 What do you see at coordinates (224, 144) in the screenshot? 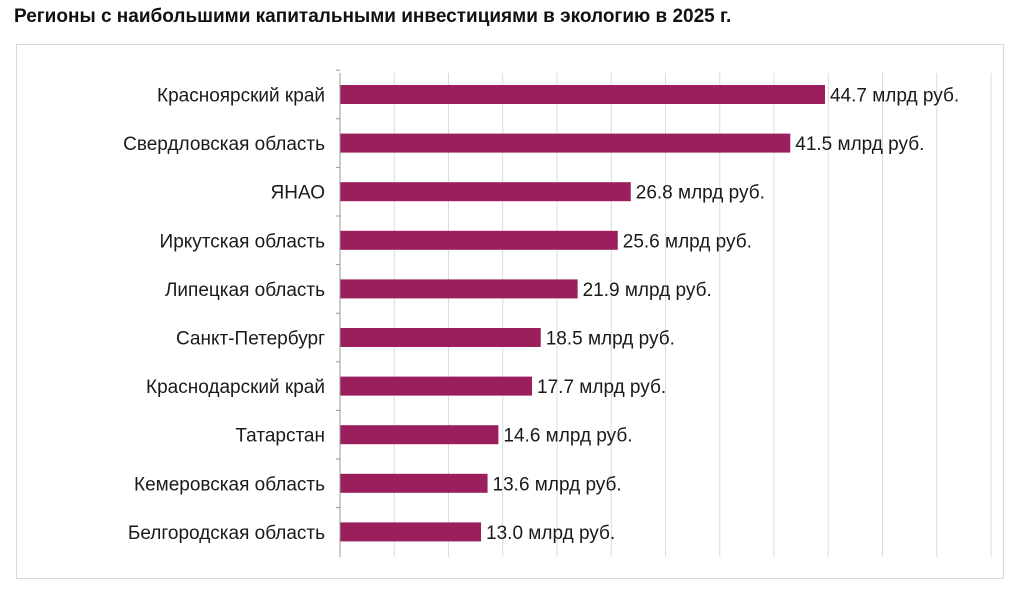
I see `category-label: Свердловская область` at bounding box center [224, 144].